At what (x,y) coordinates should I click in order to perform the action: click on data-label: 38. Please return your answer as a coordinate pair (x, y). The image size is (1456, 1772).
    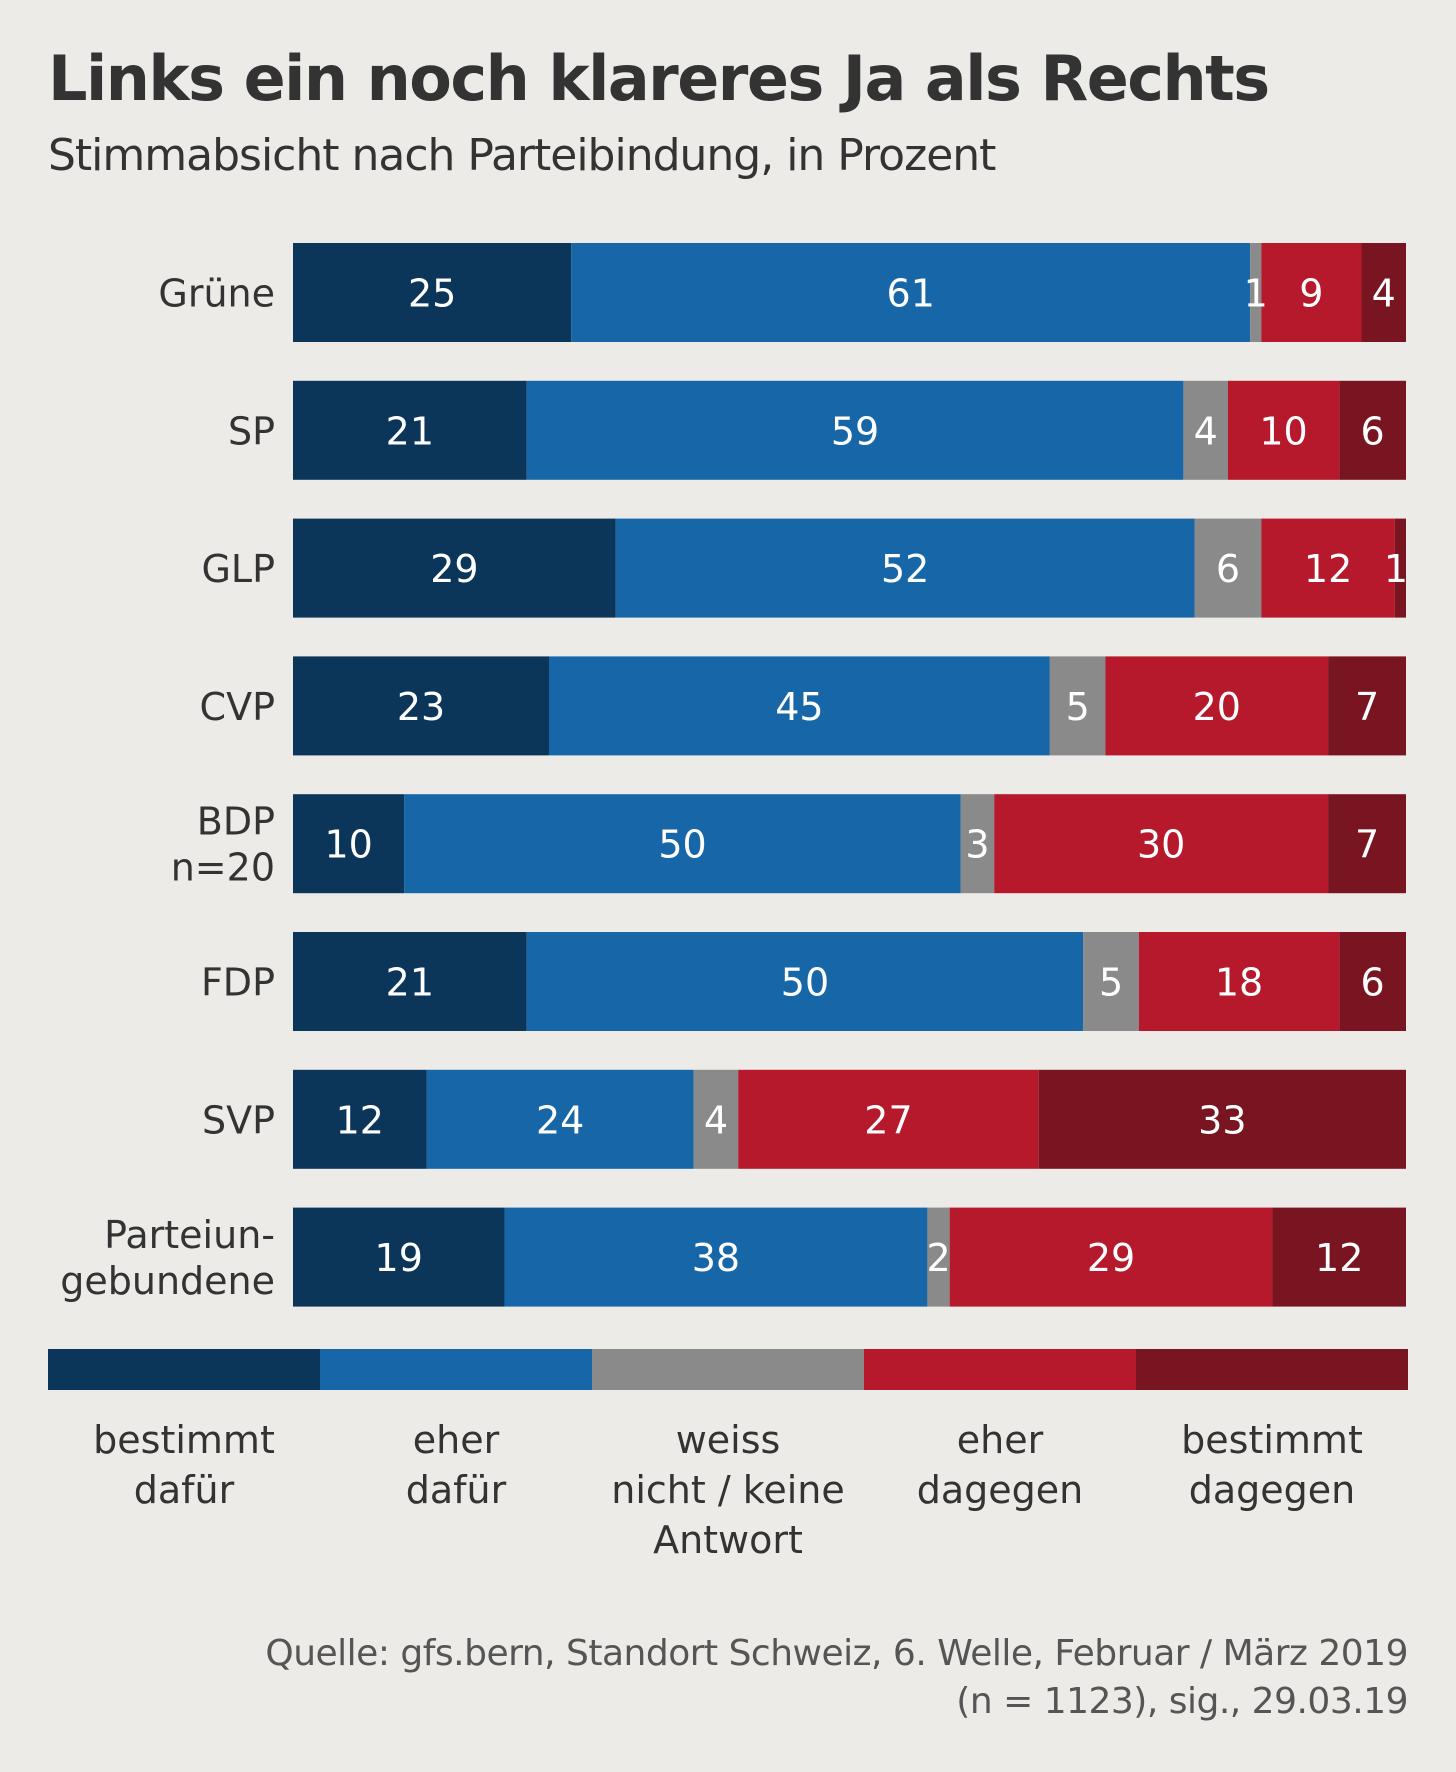
    Looking at the image, I should click on (716, 1258).